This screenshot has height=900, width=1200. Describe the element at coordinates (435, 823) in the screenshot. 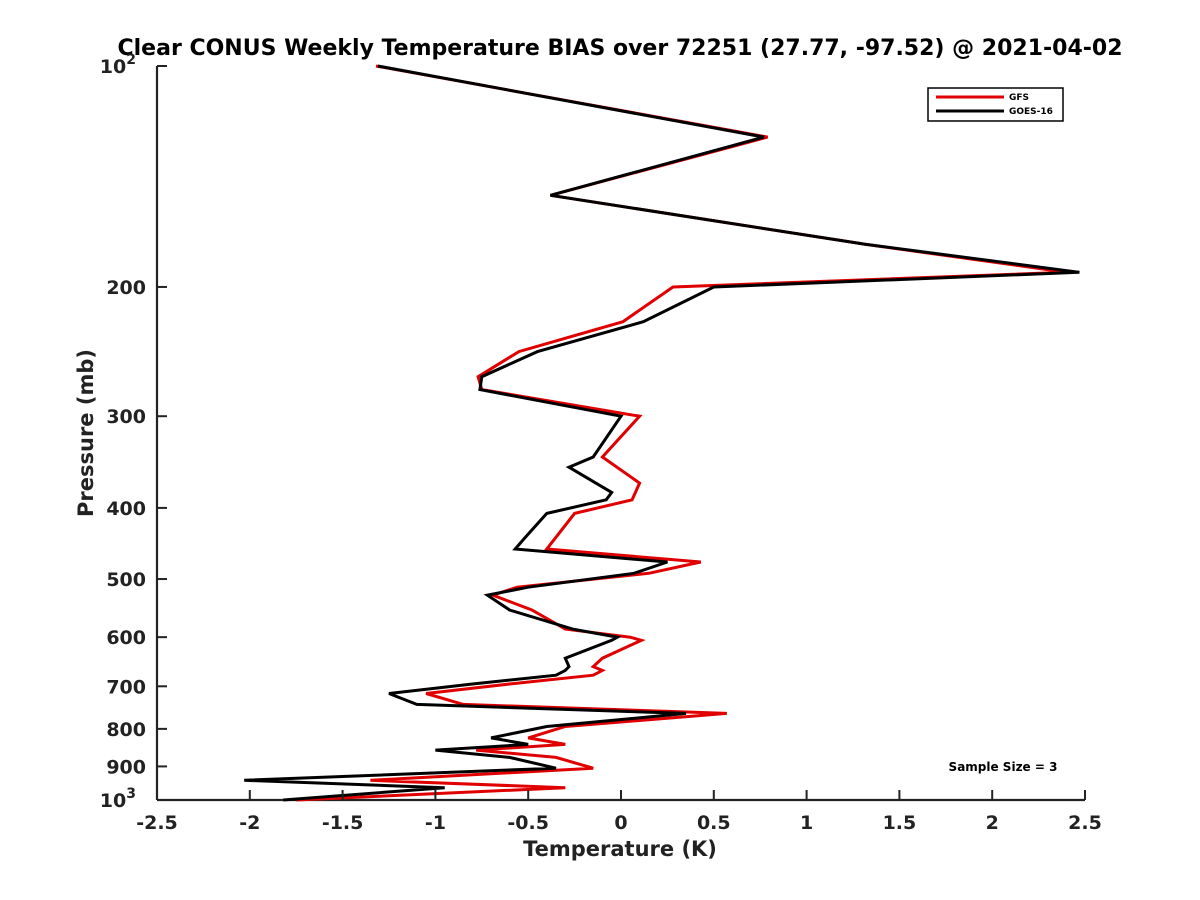

I see `x-tick-label: -1` at that location.